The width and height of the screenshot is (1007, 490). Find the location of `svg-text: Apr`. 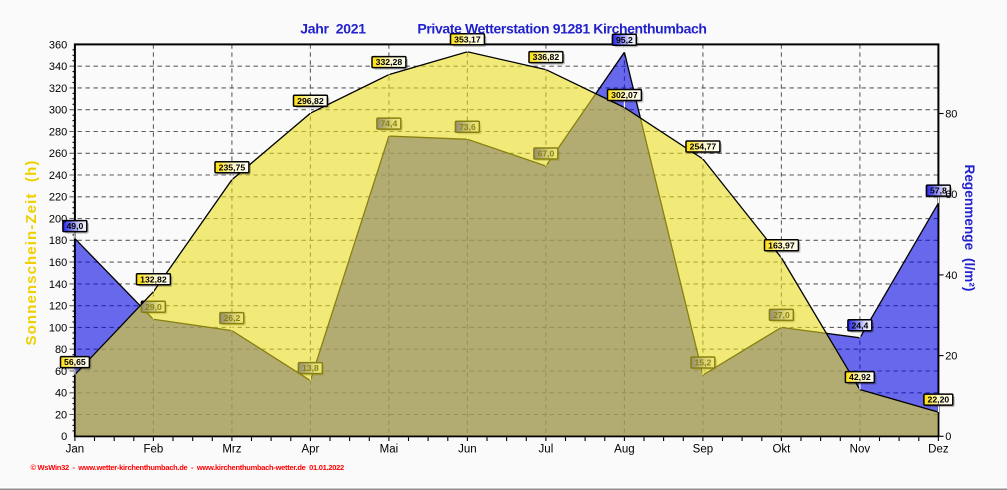

svg-text: Apr is located at coordinates (310, 450).